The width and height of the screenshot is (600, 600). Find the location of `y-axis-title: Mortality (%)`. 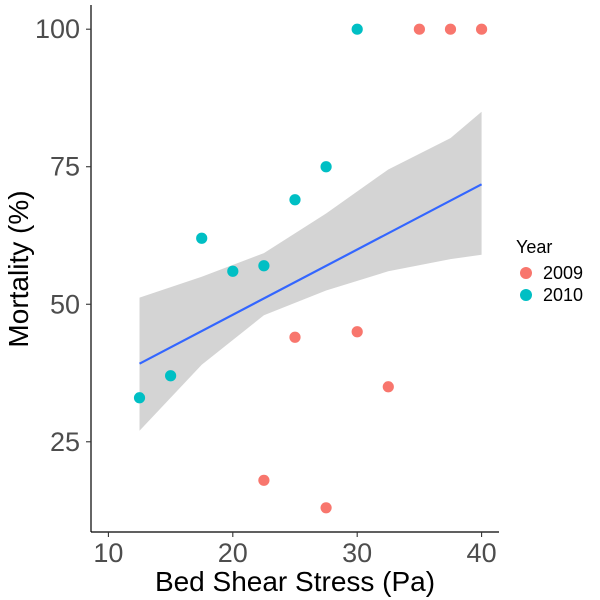

y-axis-title: Mortality (%) is located at coordinates (18, 268).